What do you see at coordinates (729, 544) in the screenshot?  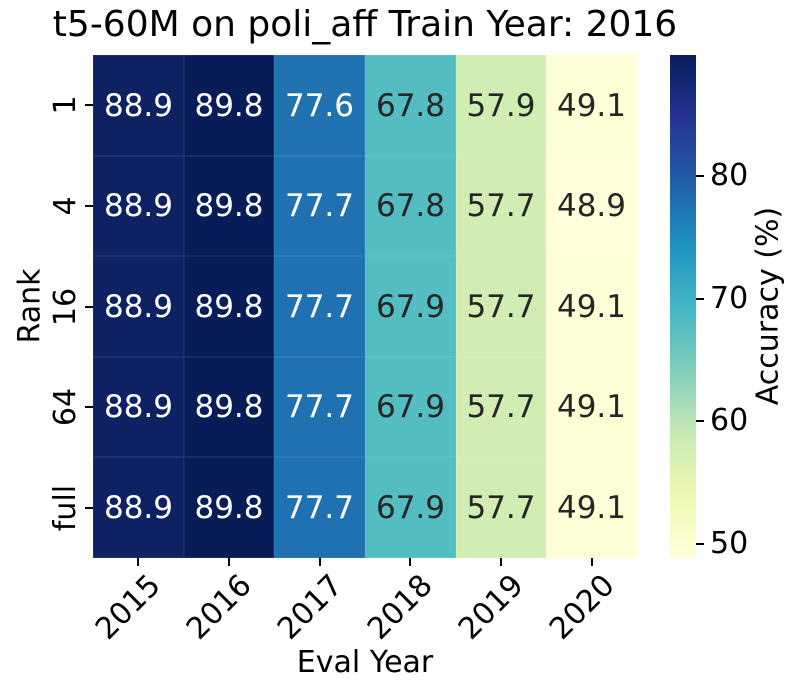 I see `colorbar-tick-label: 50` at bounding box center [729, 544].